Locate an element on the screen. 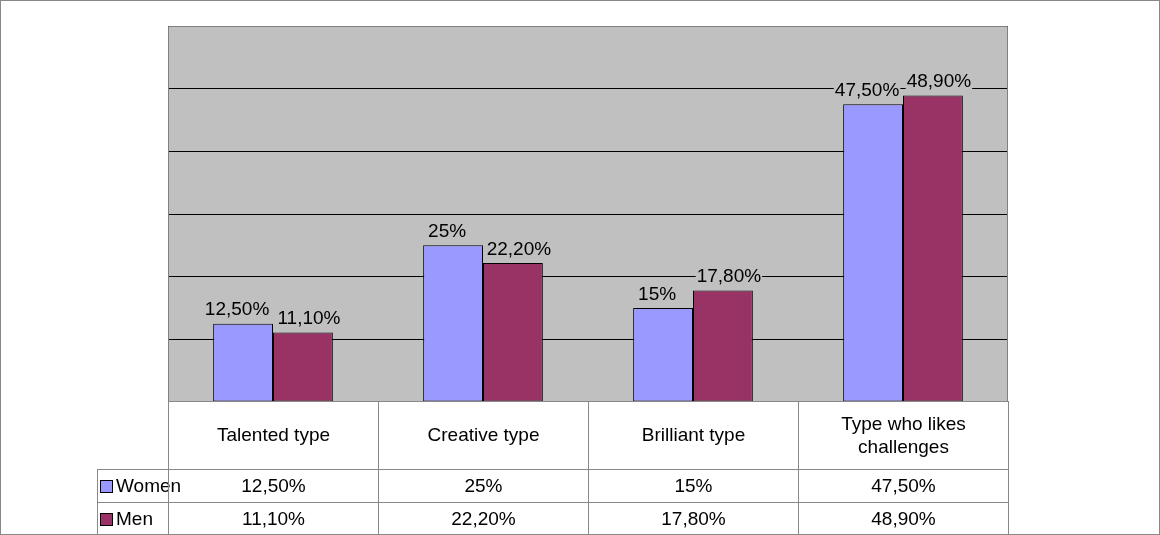 The width and height of the screenshot is (1160, 535). text: 15% is located at coordinates (657, 293).